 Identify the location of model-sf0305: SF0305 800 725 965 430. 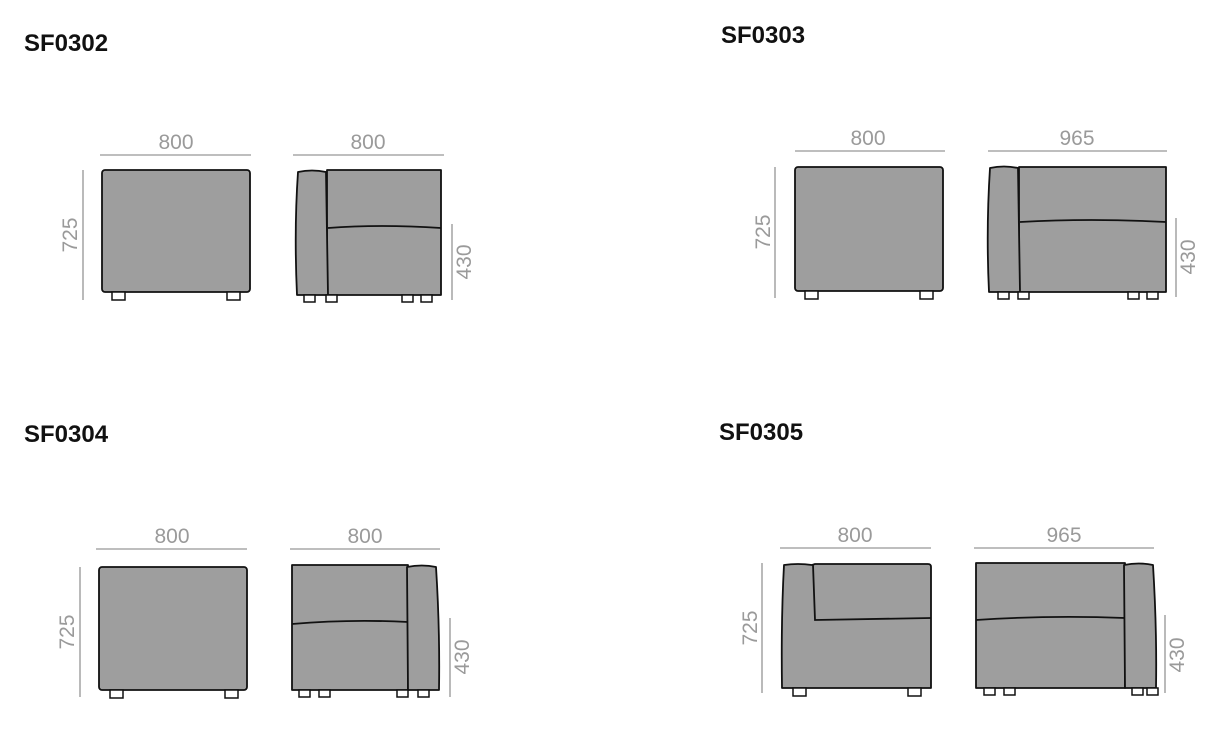
(954, 558).